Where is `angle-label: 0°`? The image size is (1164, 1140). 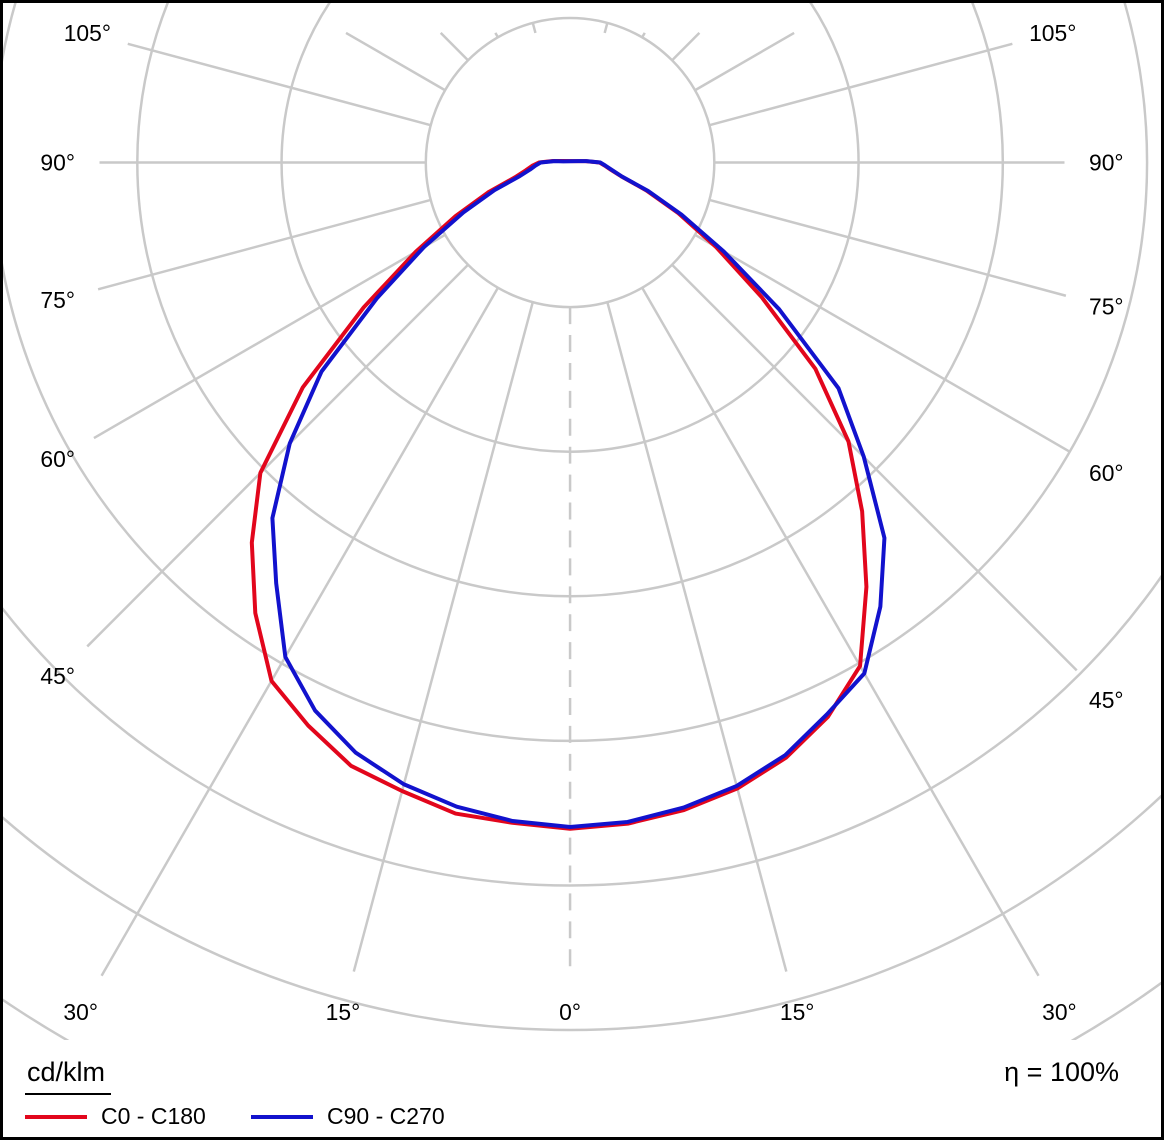 angle-label: 0° is located at coordinates (570, 1012).